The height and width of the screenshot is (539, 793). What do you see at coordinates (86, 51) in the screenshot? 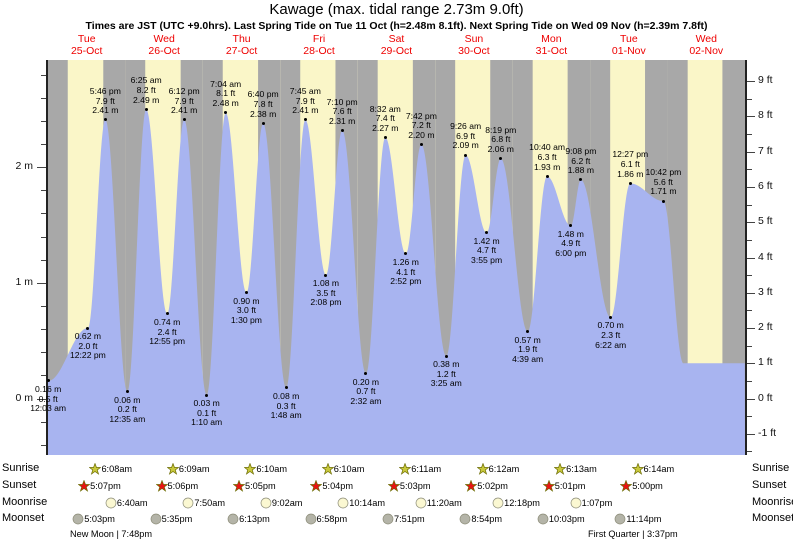
I see `day-date: 25-Oct` at bounding box center [86, 51].